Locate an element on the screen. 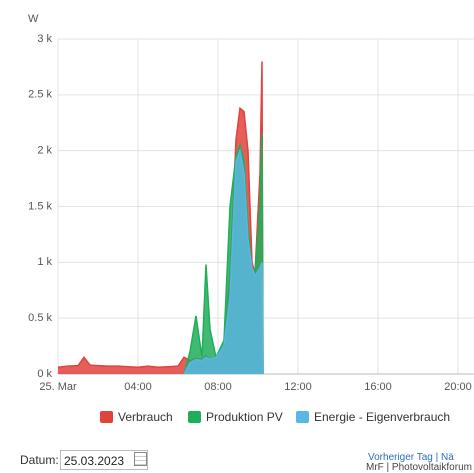 The image size is (474, 473). watermark: MrF | Photovoltaikforum is located at coordinates (419, 467).